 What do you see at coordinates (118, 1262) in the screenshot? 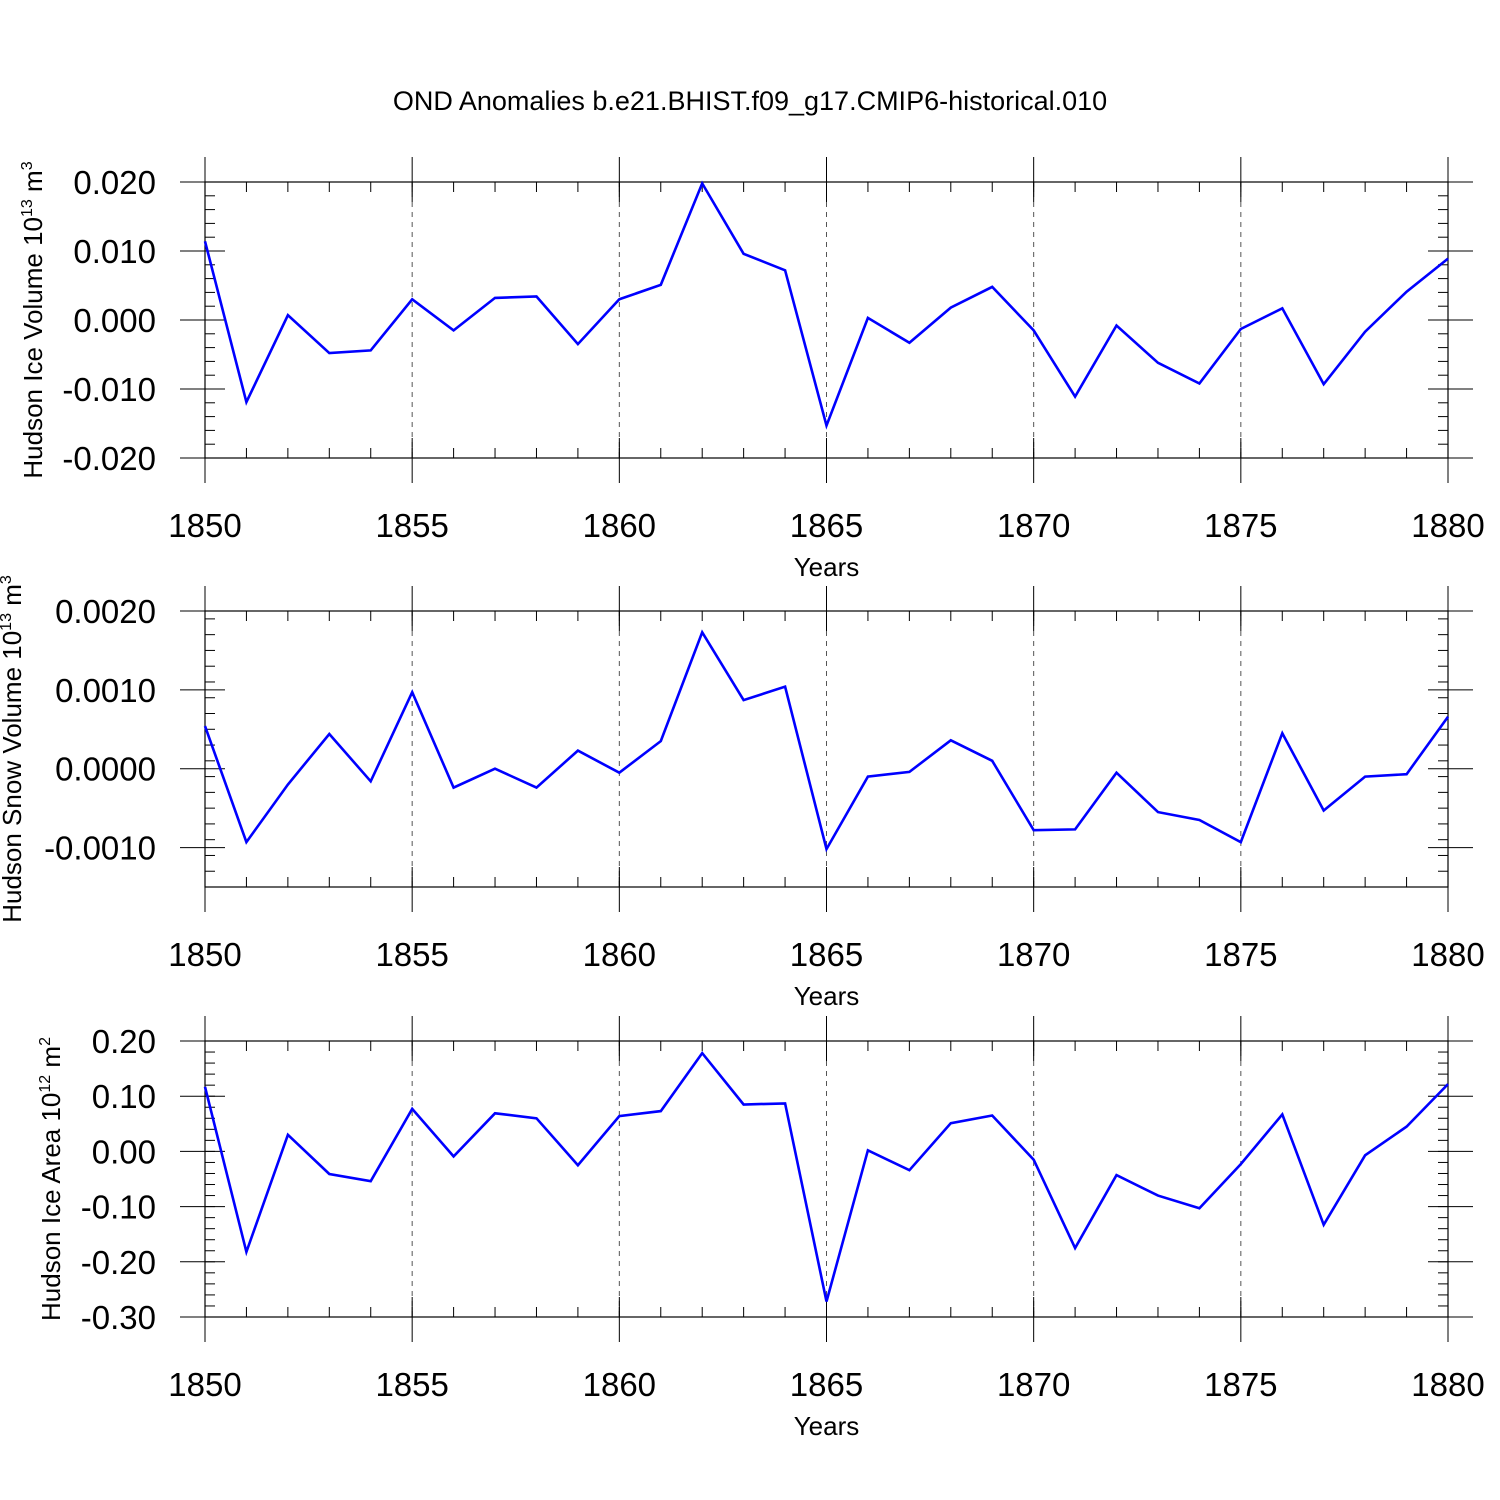
I see `y-tick-label: -0.20` at bounding box center [118, 1262].